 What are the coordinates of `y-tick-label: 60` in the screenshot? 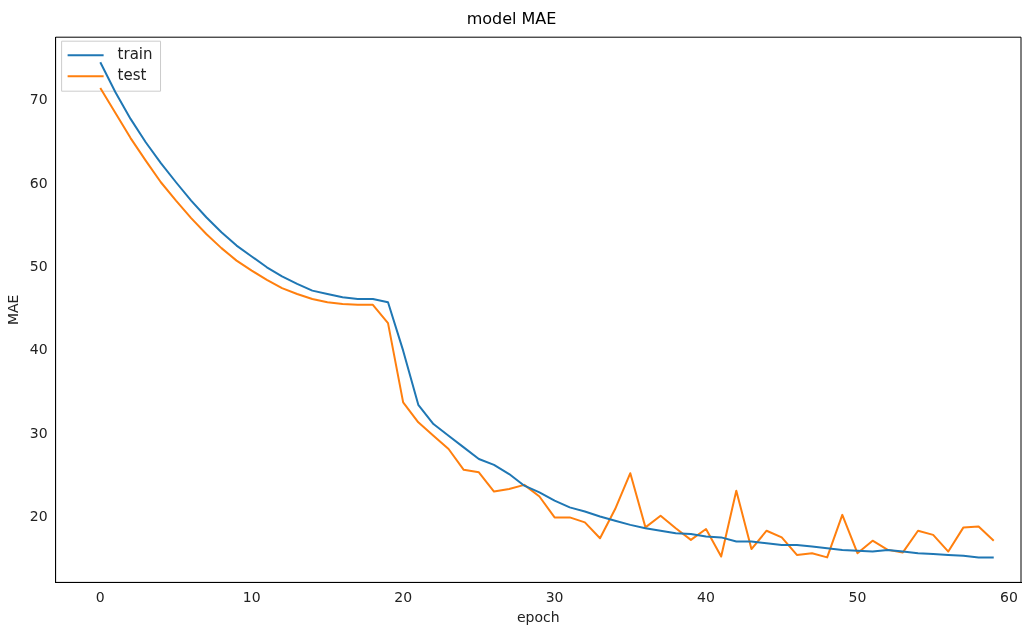 It's located at (38, 182).